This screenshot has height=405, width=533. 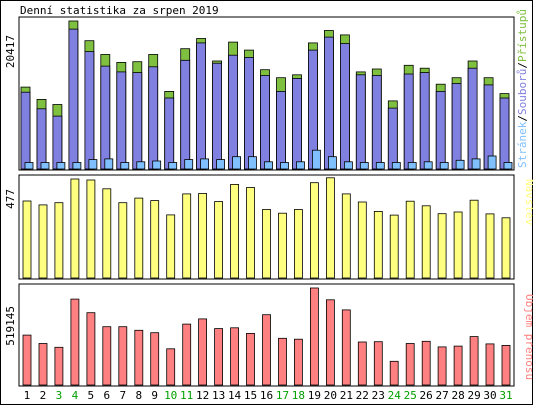 What do you see at coordinates (186, 395) in the screenshot?
I see `x-tick-label-day-11: 11` at bounding box center [186, 395].